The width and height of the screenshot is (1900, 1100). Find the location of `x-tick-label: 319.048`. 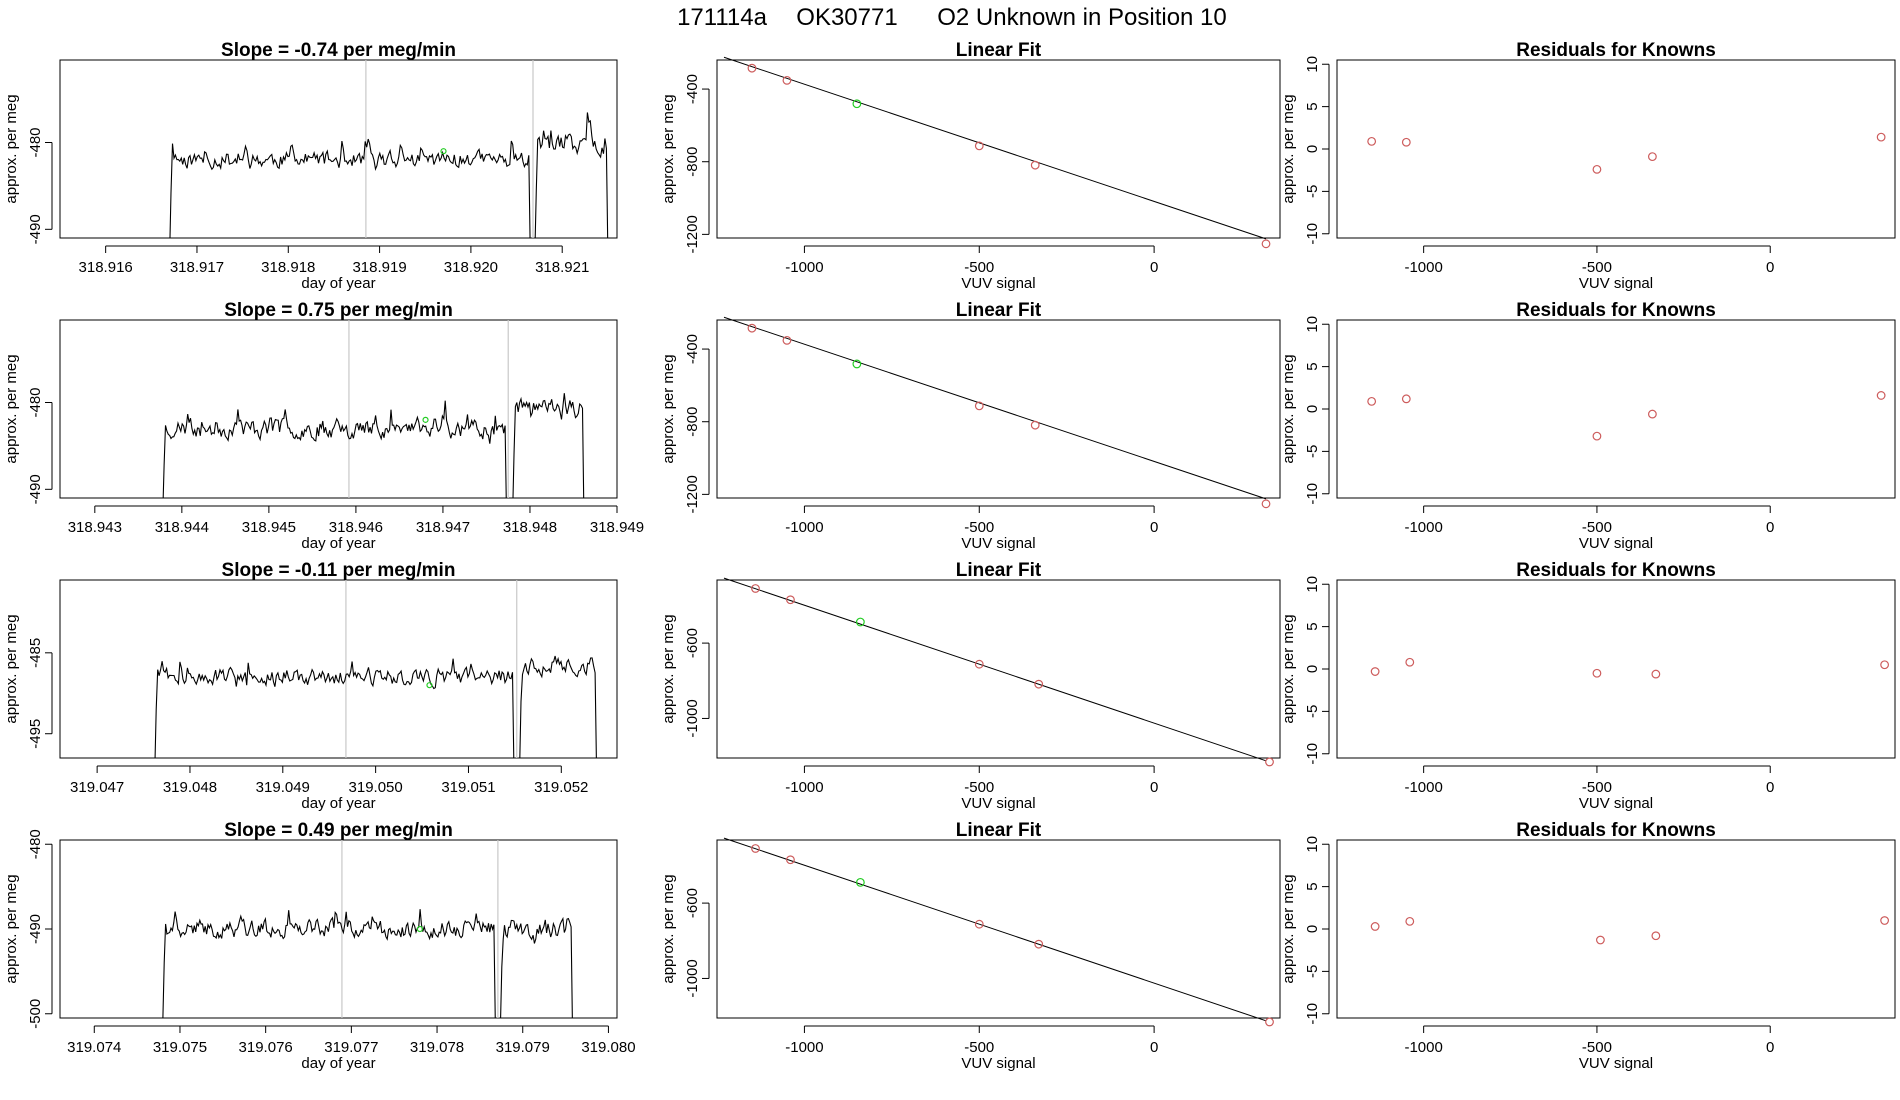

x-tick-label: 319.048 is located at coordinates (190, 787).